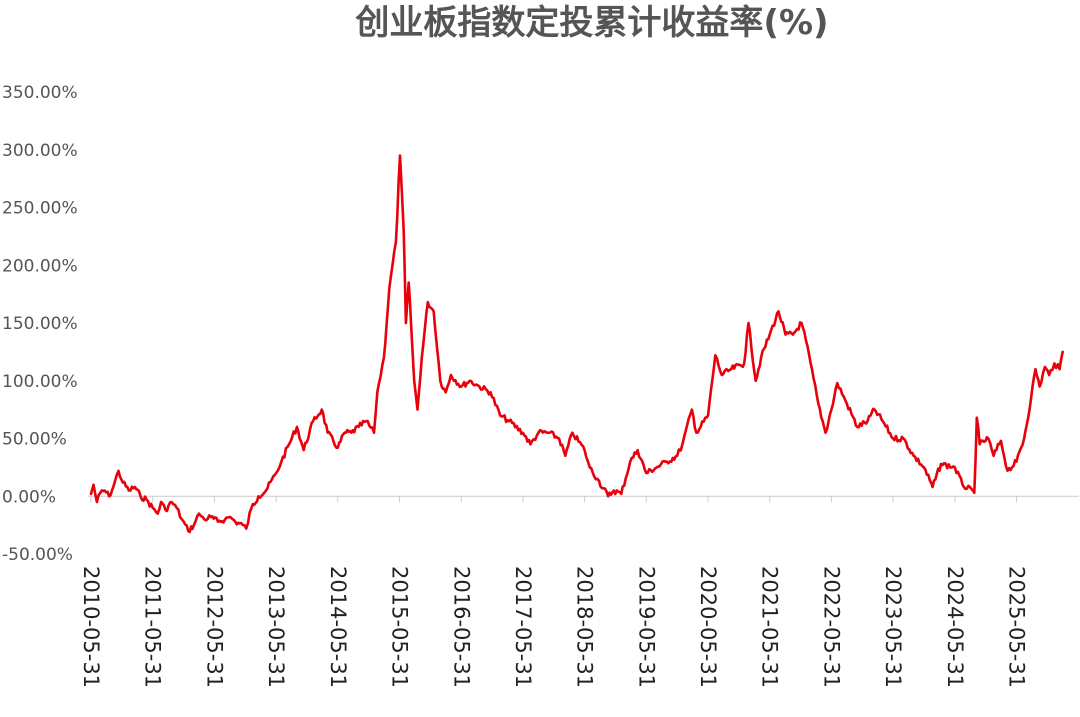 This screenshot has width=1080, height=717. I want to click on x-axis, so click(583, 499).